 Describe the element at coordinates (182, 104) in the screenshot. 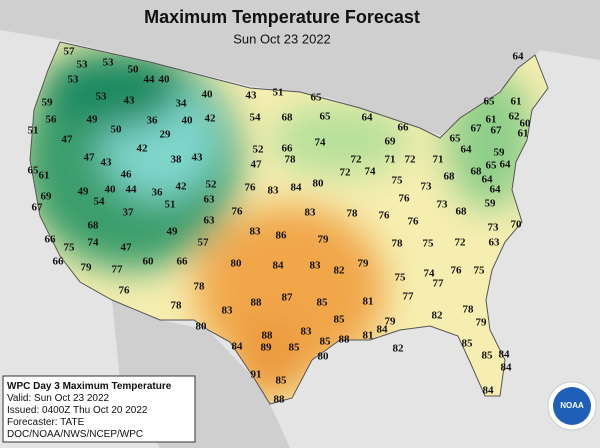

I see `temperature-label: 34` at that location.